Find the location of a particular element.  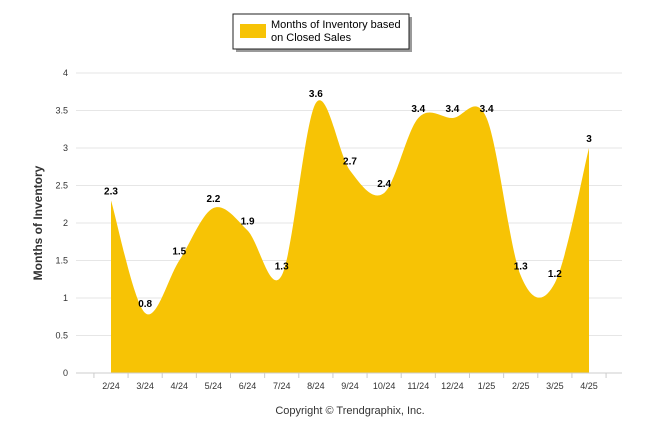

x-tick-label: 4/25 is located at coordinates (589, 386).